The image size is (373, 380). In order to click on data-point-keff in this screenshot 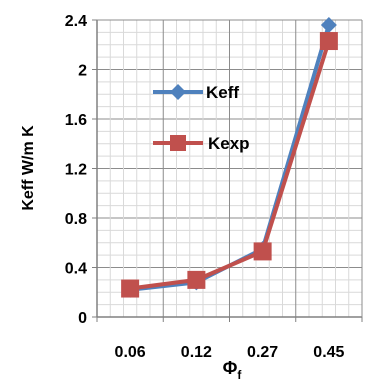, I will do `click(328, 24)`.